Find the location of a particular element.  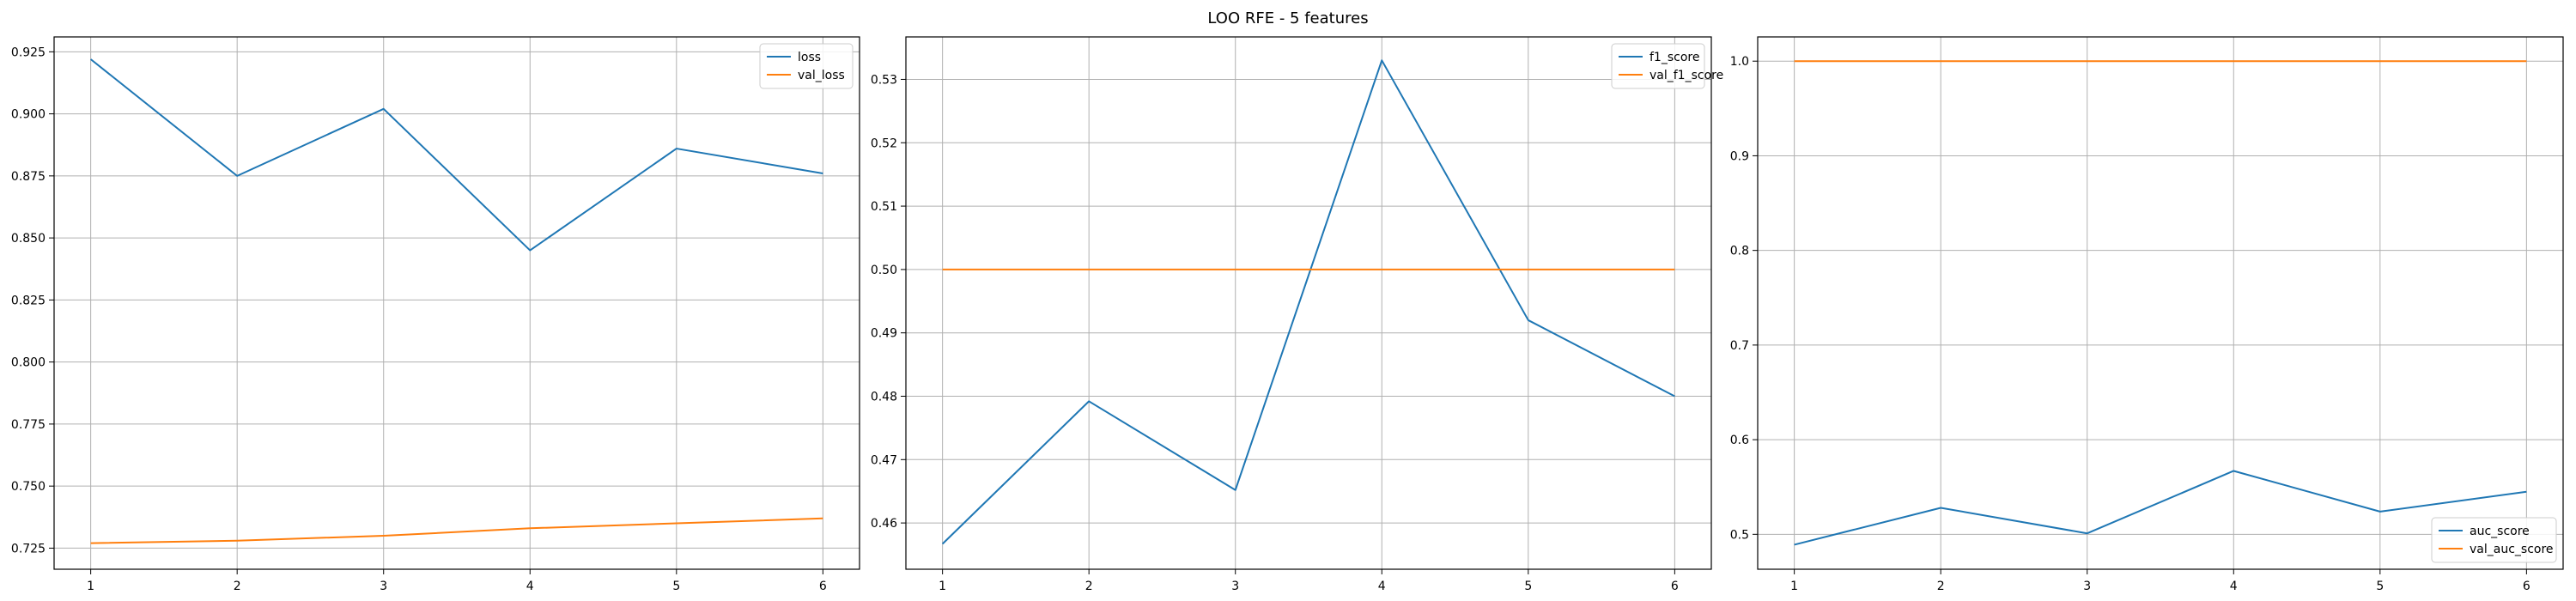

legend-label-val_f1_score: val_f1_score is located at coordinates (1686, 75).